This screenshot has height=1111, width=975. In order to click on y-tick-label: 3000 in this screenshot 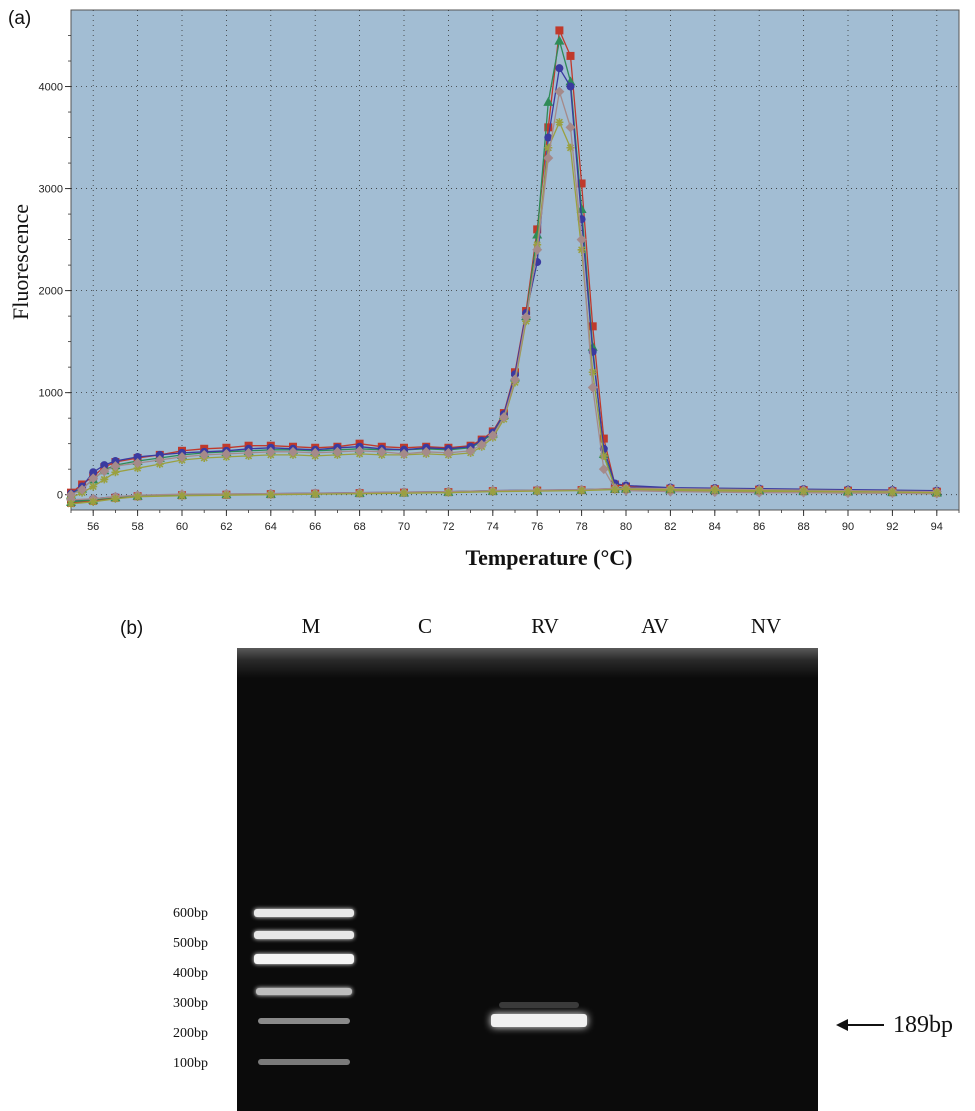, I will do `click(51, 190)`.